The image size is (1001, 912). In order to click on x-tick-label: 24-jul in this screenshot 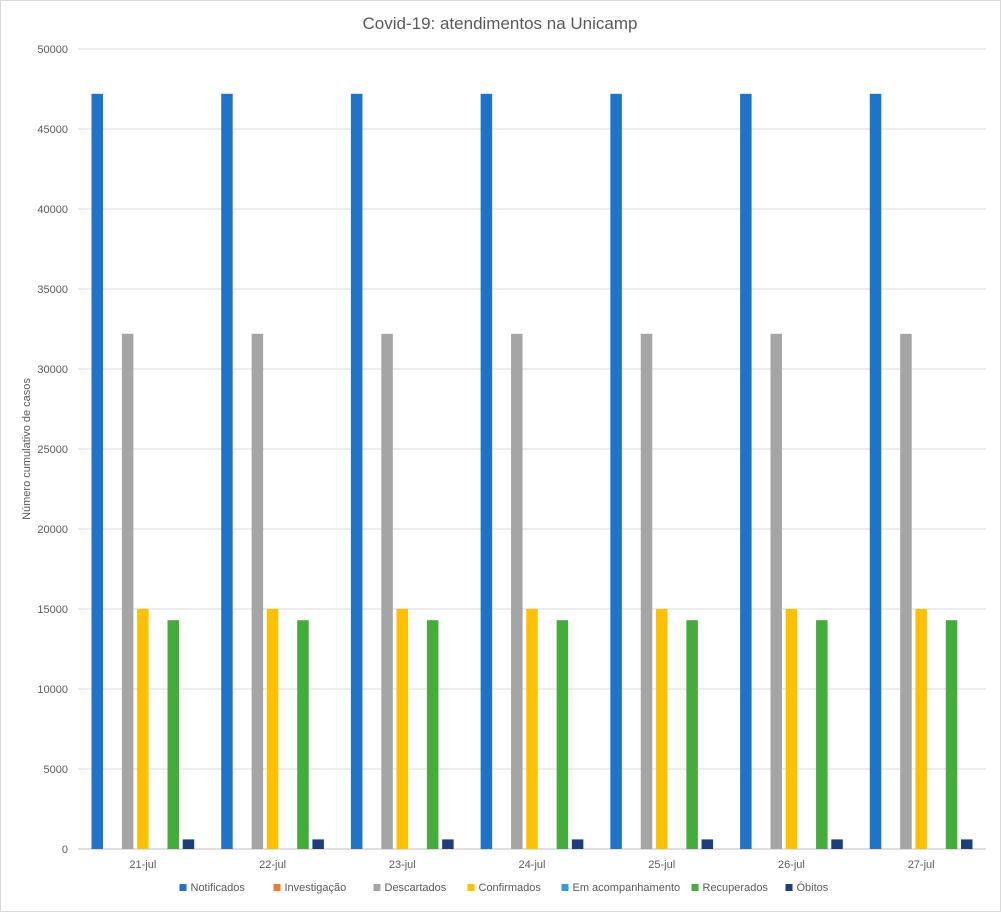, I will do `click(532, 865)`.